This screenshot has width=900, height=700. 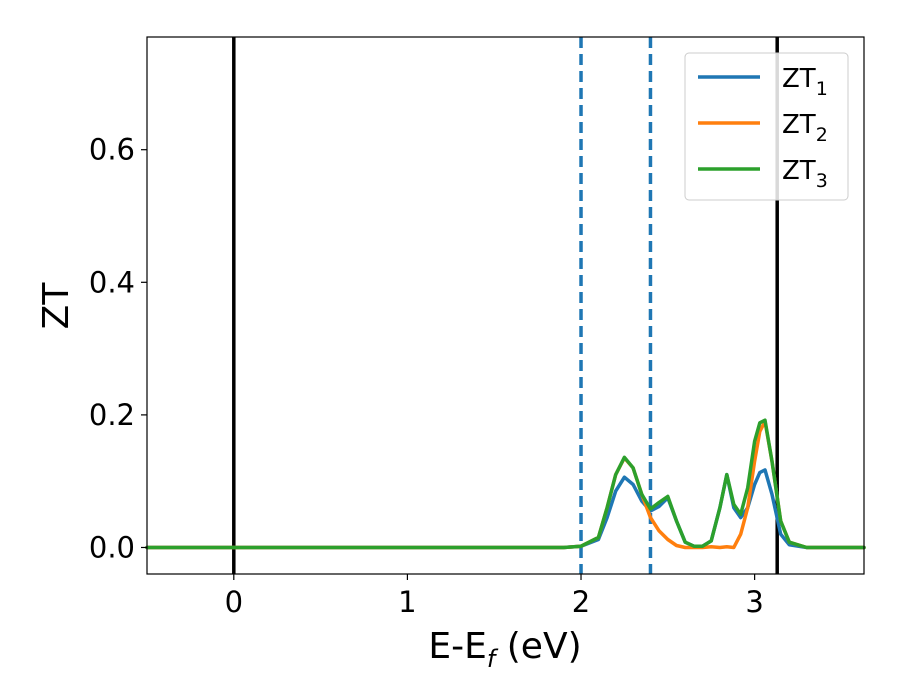 What do you see at coordinates (112, 415) in the screenshot?
I see `y-tick-label: 0.2` at bounding box center [112, 415].